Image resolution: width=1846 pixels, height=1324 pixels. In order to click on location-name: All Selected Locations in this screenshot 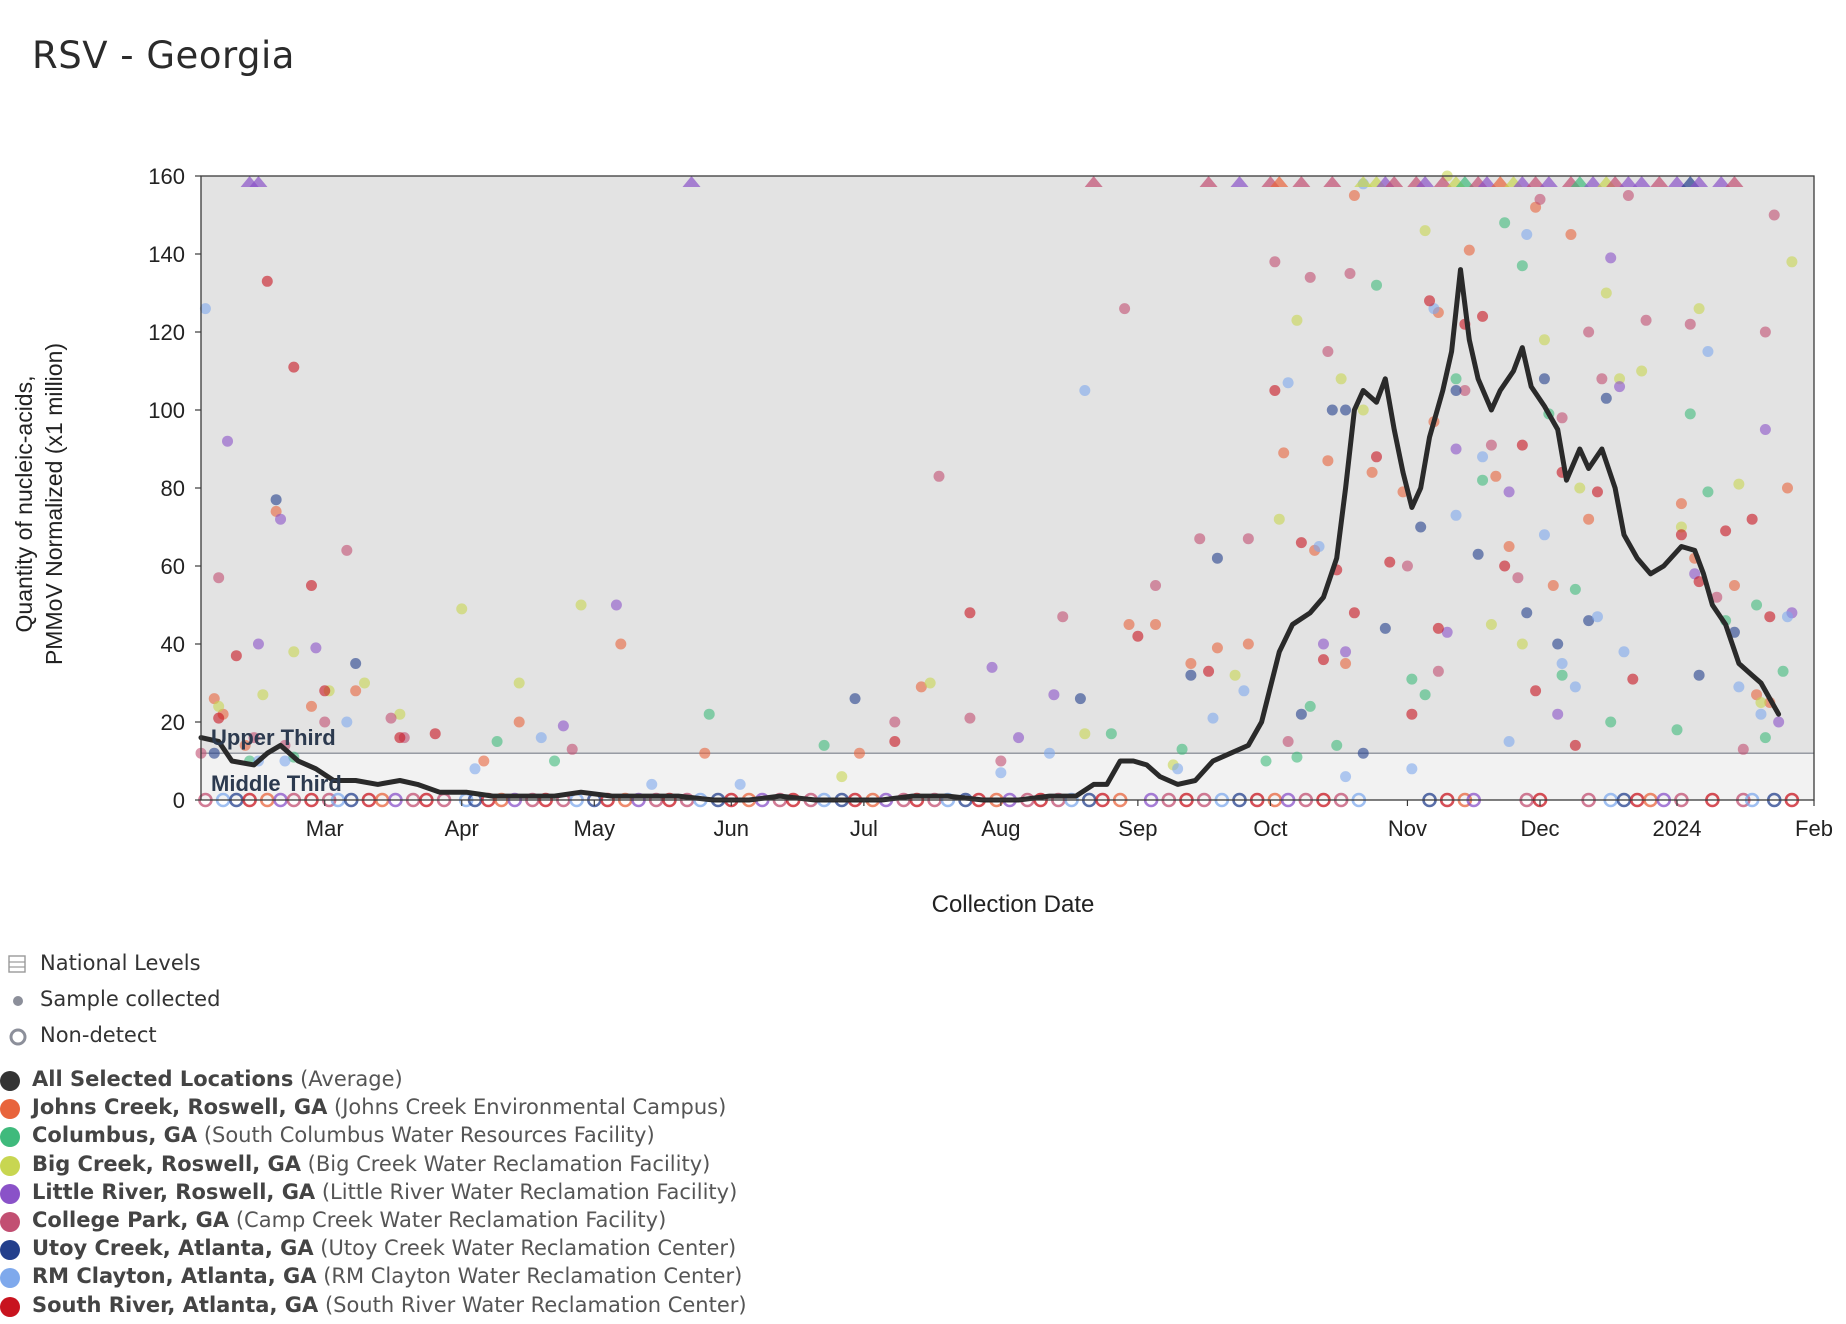, I will do `click(163, 1079)`.